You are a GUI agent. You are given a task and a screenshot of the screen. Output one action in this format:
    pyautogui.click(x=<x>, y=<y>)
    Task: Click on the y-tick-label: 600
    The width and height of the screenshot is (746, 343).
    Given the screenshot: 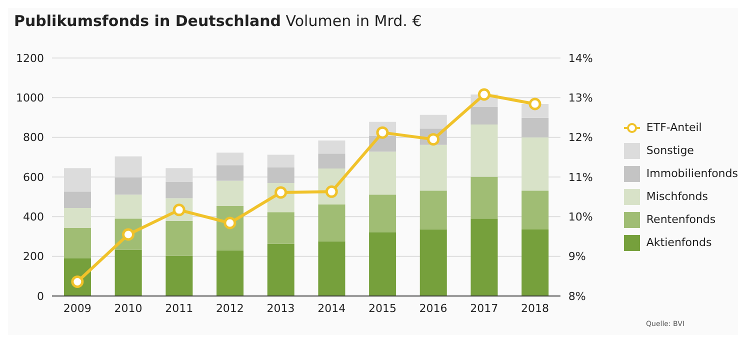 What is the action you would take?
    pyautogui.click(x=33, y=177)
    